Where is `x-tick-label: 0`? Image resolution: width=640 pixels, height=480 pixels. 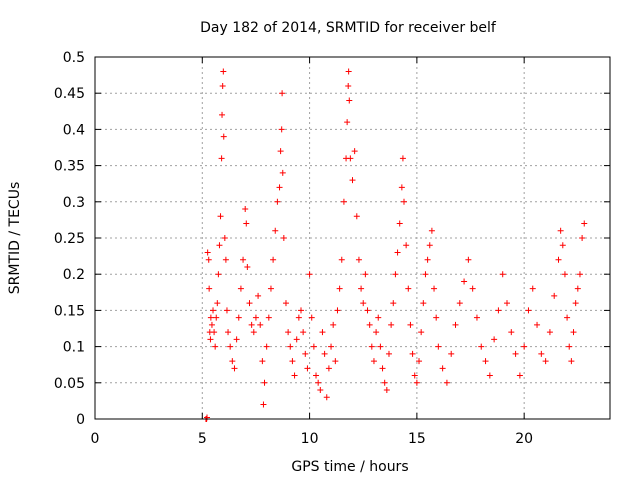 x-tick-label: 0 is located at coordinates (95, 439).